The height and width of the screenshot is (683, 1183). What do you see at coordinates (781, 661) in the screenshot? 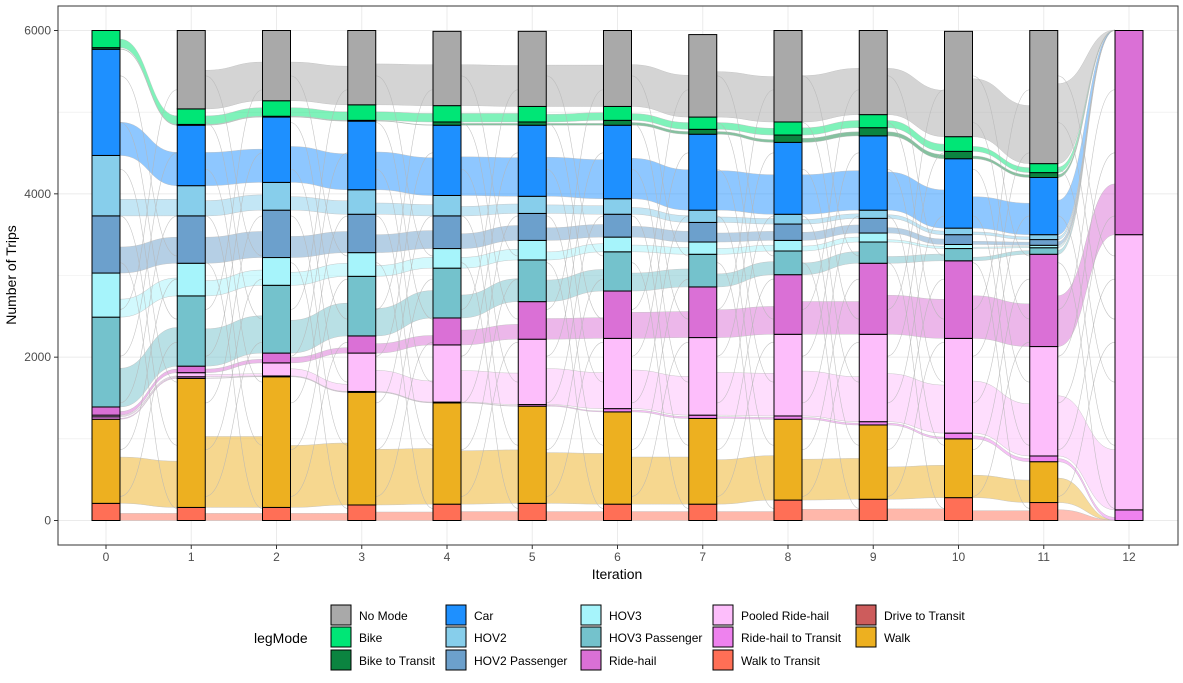
I see `legend-label: Walk to Transit` at bounding box center [781, 661].